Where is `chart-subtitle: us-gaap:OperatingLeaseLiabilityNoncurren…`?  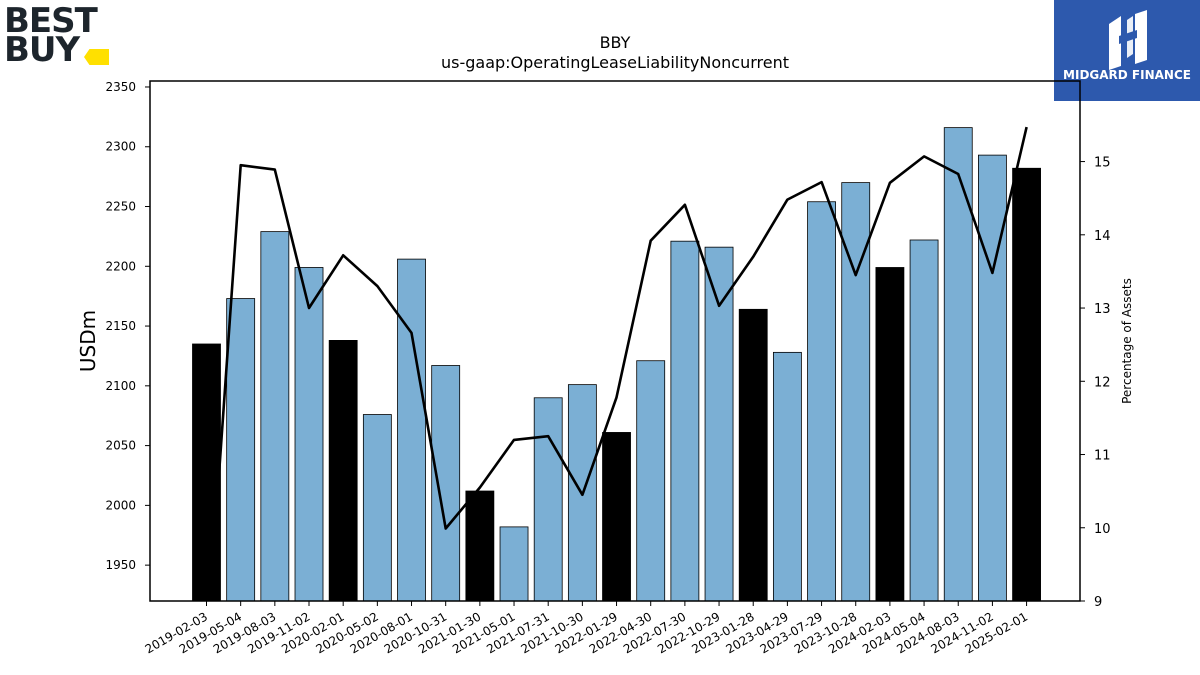
chart-subtitle: us-gaap:OperatingLeaseLiabilityNoncurren… is located at coordinates (615, 62).